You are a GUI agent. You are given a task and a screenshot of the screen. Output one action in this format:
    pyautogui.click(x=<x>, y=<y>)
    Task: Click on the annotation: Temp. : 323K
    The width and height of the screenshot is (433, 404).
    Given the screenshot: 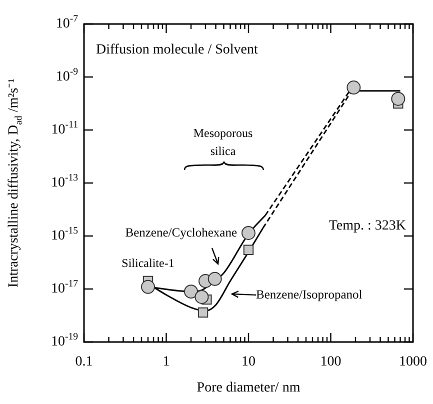 What is the action you would take?
    pyautogui.click(x=367, y=226)
    